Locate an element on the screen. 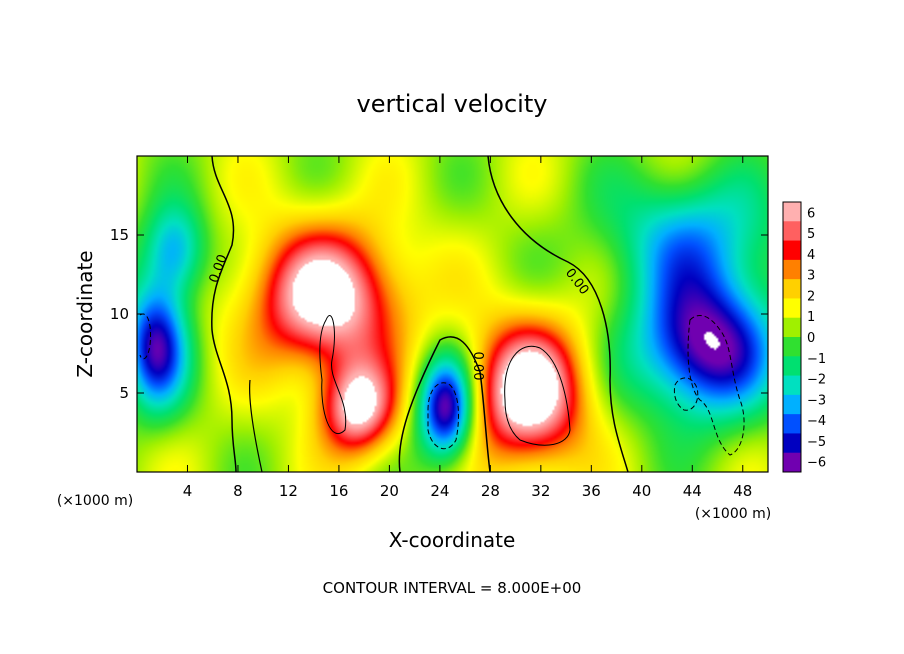 This screenshot has height=654, width=904. colorbar: 6 5 4 3 2 1 0 −1 −2 −3 −4 −5 −6 is located at coordinates (804, 337).